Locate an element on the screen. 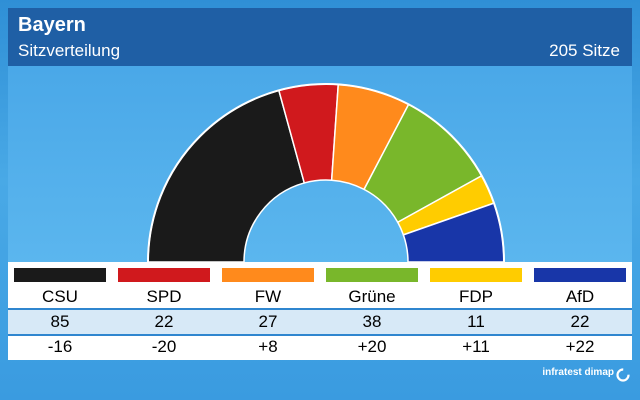 The image size is (640, 400). party-column-fdp: FDP 11 +11 is located at coordinates (476, 311).